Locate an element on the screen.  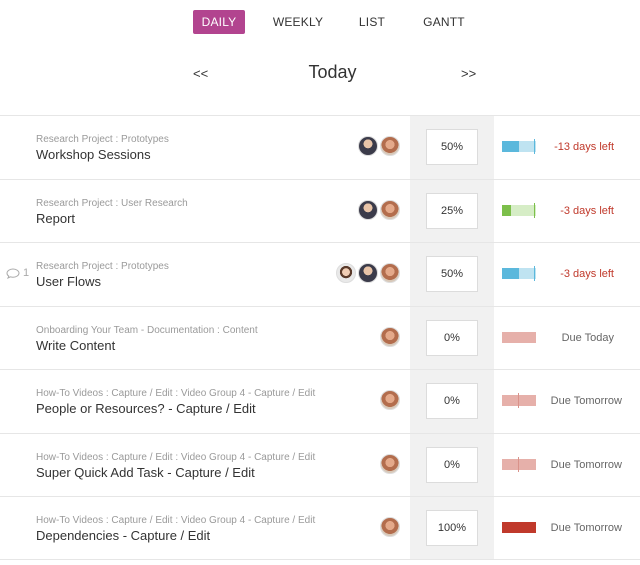
tab-gantt: GANTT is located at coordinates (444, 22).